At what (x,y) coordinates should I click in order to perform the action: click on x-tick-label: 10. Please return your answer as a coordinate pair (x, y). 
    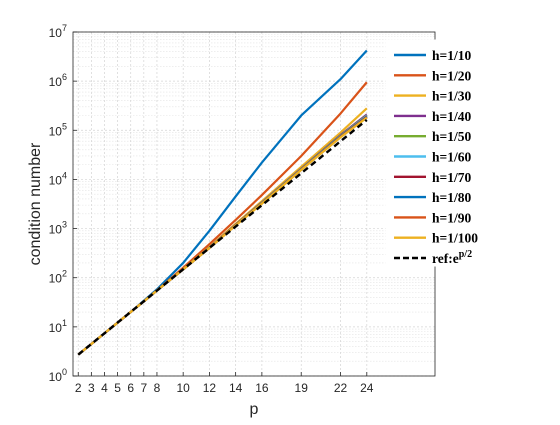
    Looking at the image, I should click on (183, 388).